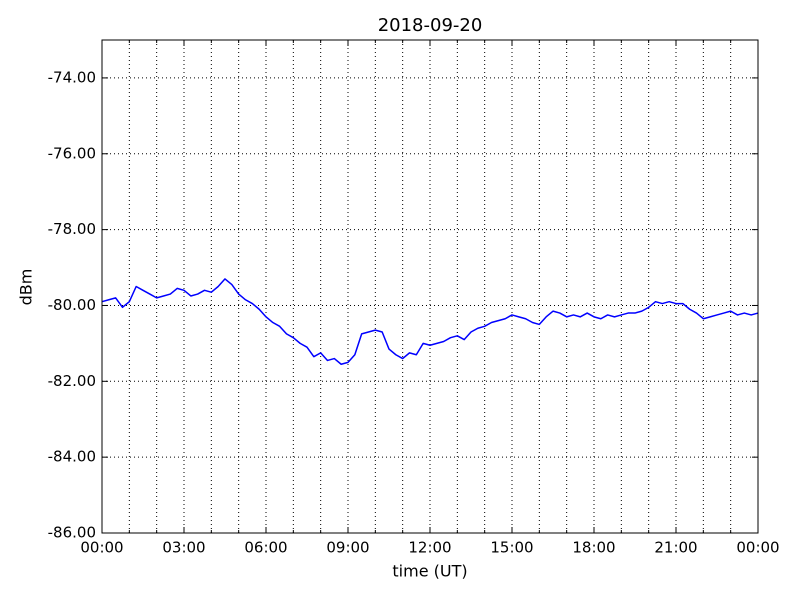 This screenshot has width=800, height=600. What do you see at coordinates (183, 548) in the screenshot?
I see `x-tick-label: 03:00` at bounding box center [183, 548].